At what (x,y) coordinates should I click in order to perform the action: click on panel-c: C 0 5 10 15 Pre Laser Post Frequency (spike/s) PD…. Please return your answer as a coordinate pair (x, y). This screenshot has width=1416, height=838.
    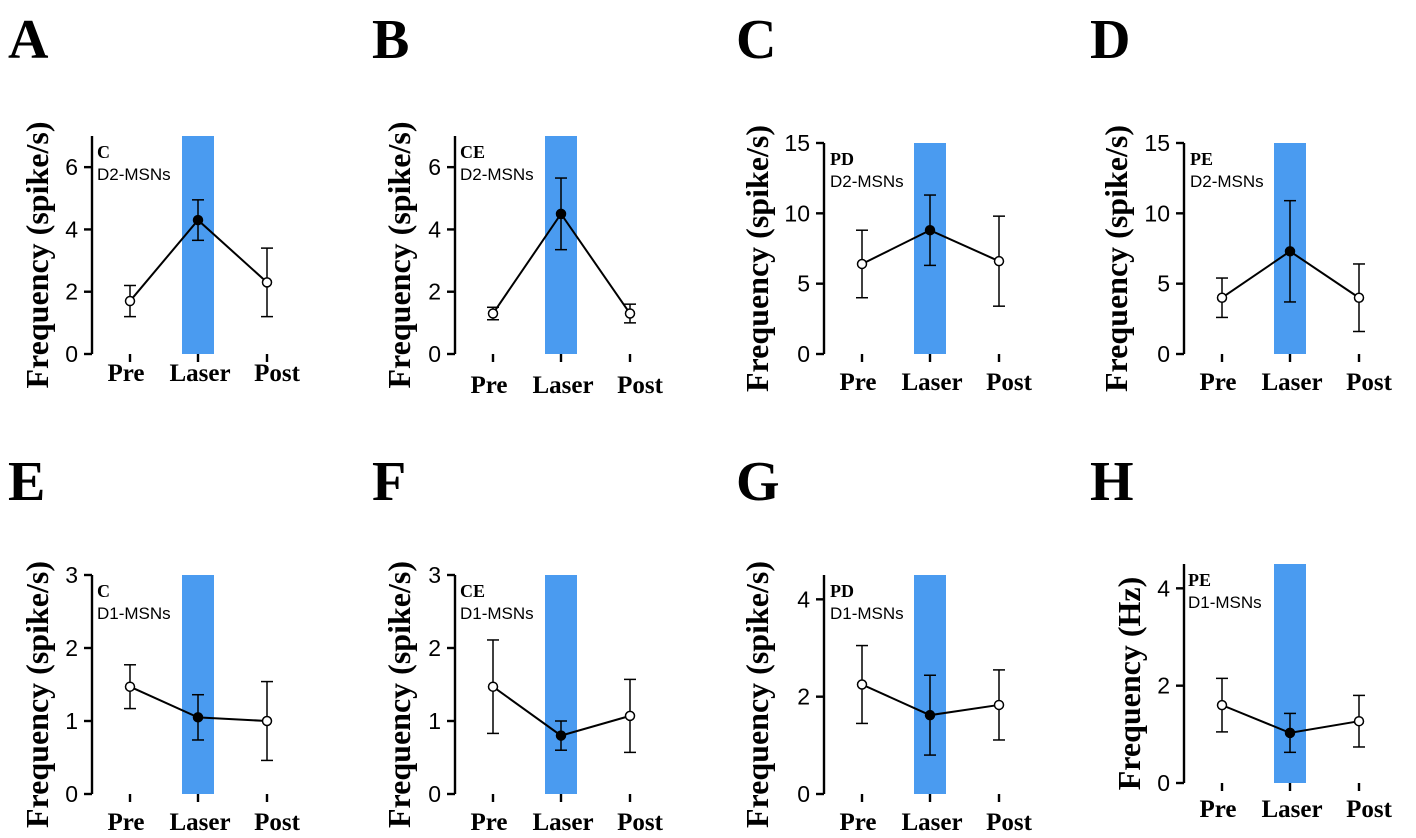
    Looking at the image, I should click on (884, 202).